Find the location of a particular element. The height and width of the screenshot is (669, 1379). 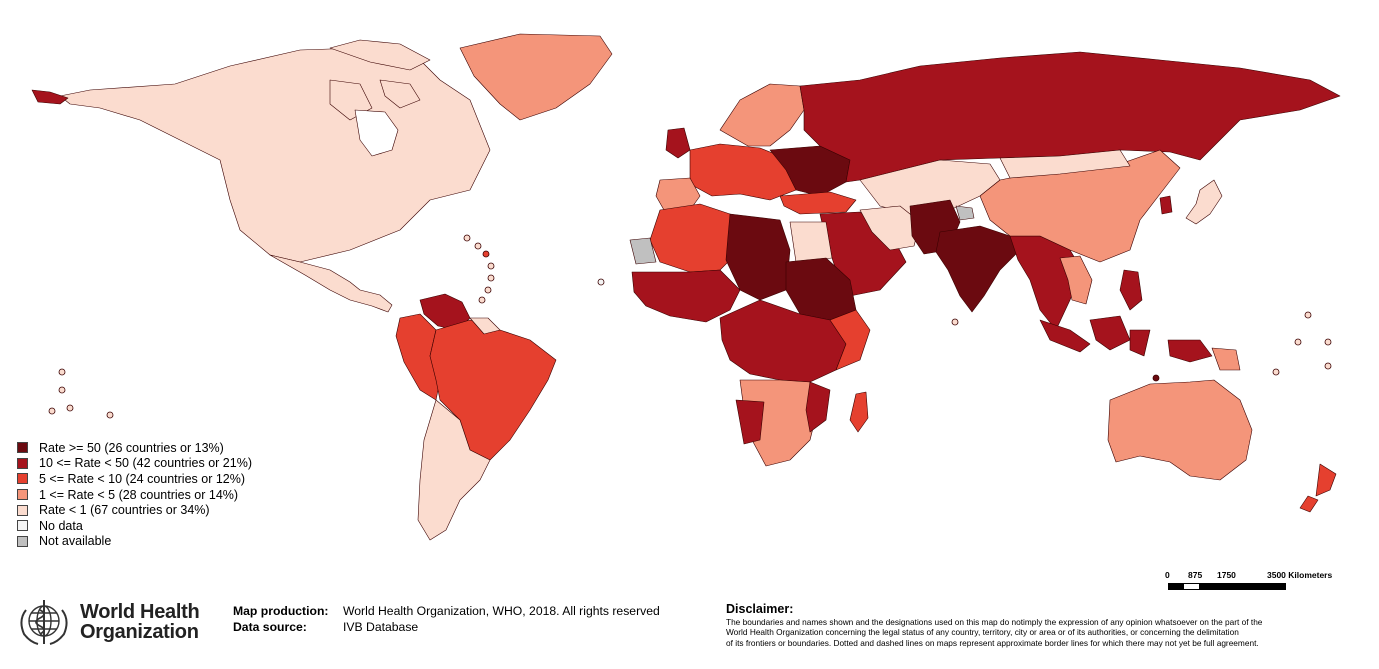

region-scandinavia is located at coordinates (762, 115).